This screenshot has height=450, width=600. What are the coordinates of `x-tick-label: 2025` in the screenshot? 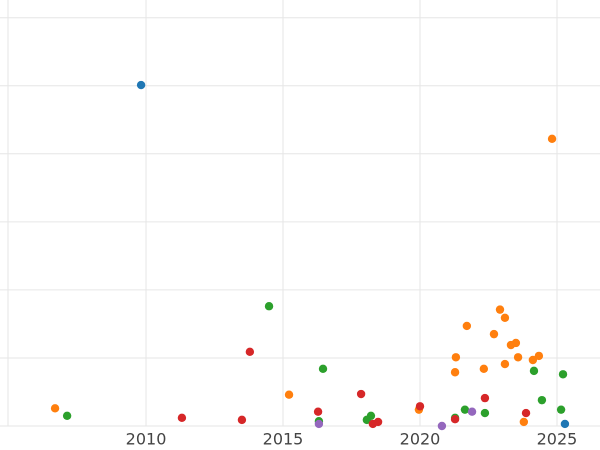 It's located at (557, 439).